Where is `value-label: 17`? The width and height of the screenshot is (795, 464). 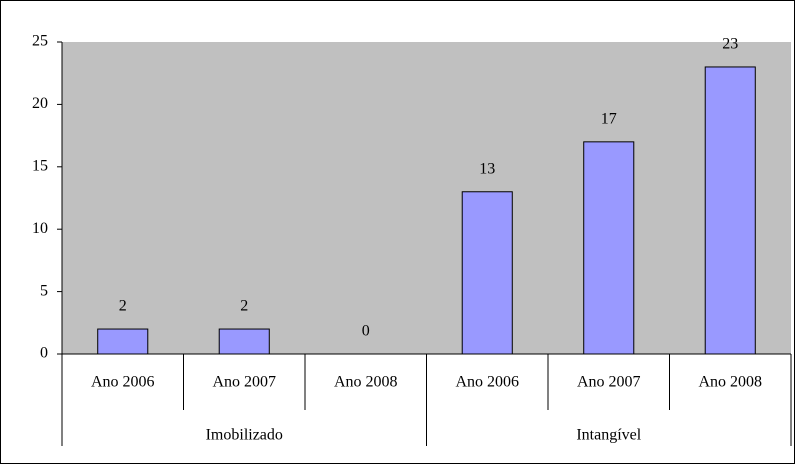
value-label: 17 is located at coordinates (609, 119).